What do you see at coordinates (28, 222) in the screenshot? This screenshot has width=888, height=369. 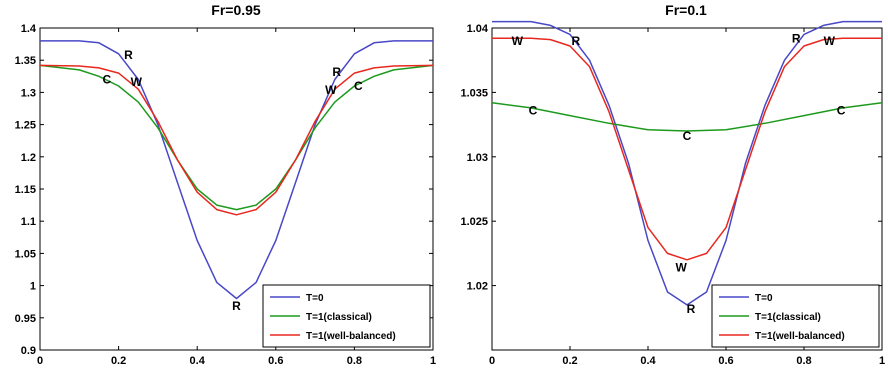 I see `y-tick-label: 1.1` at bounding box center [28, 222].